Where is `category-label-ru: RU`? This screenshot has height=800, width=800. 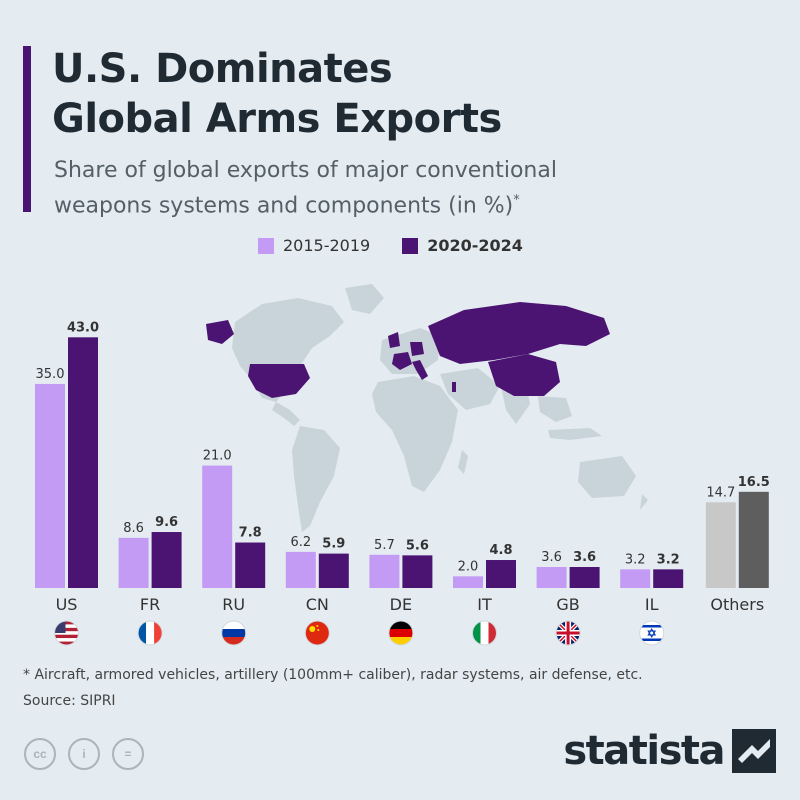
category-label-ru: RU is located at coordinates (233, 604).